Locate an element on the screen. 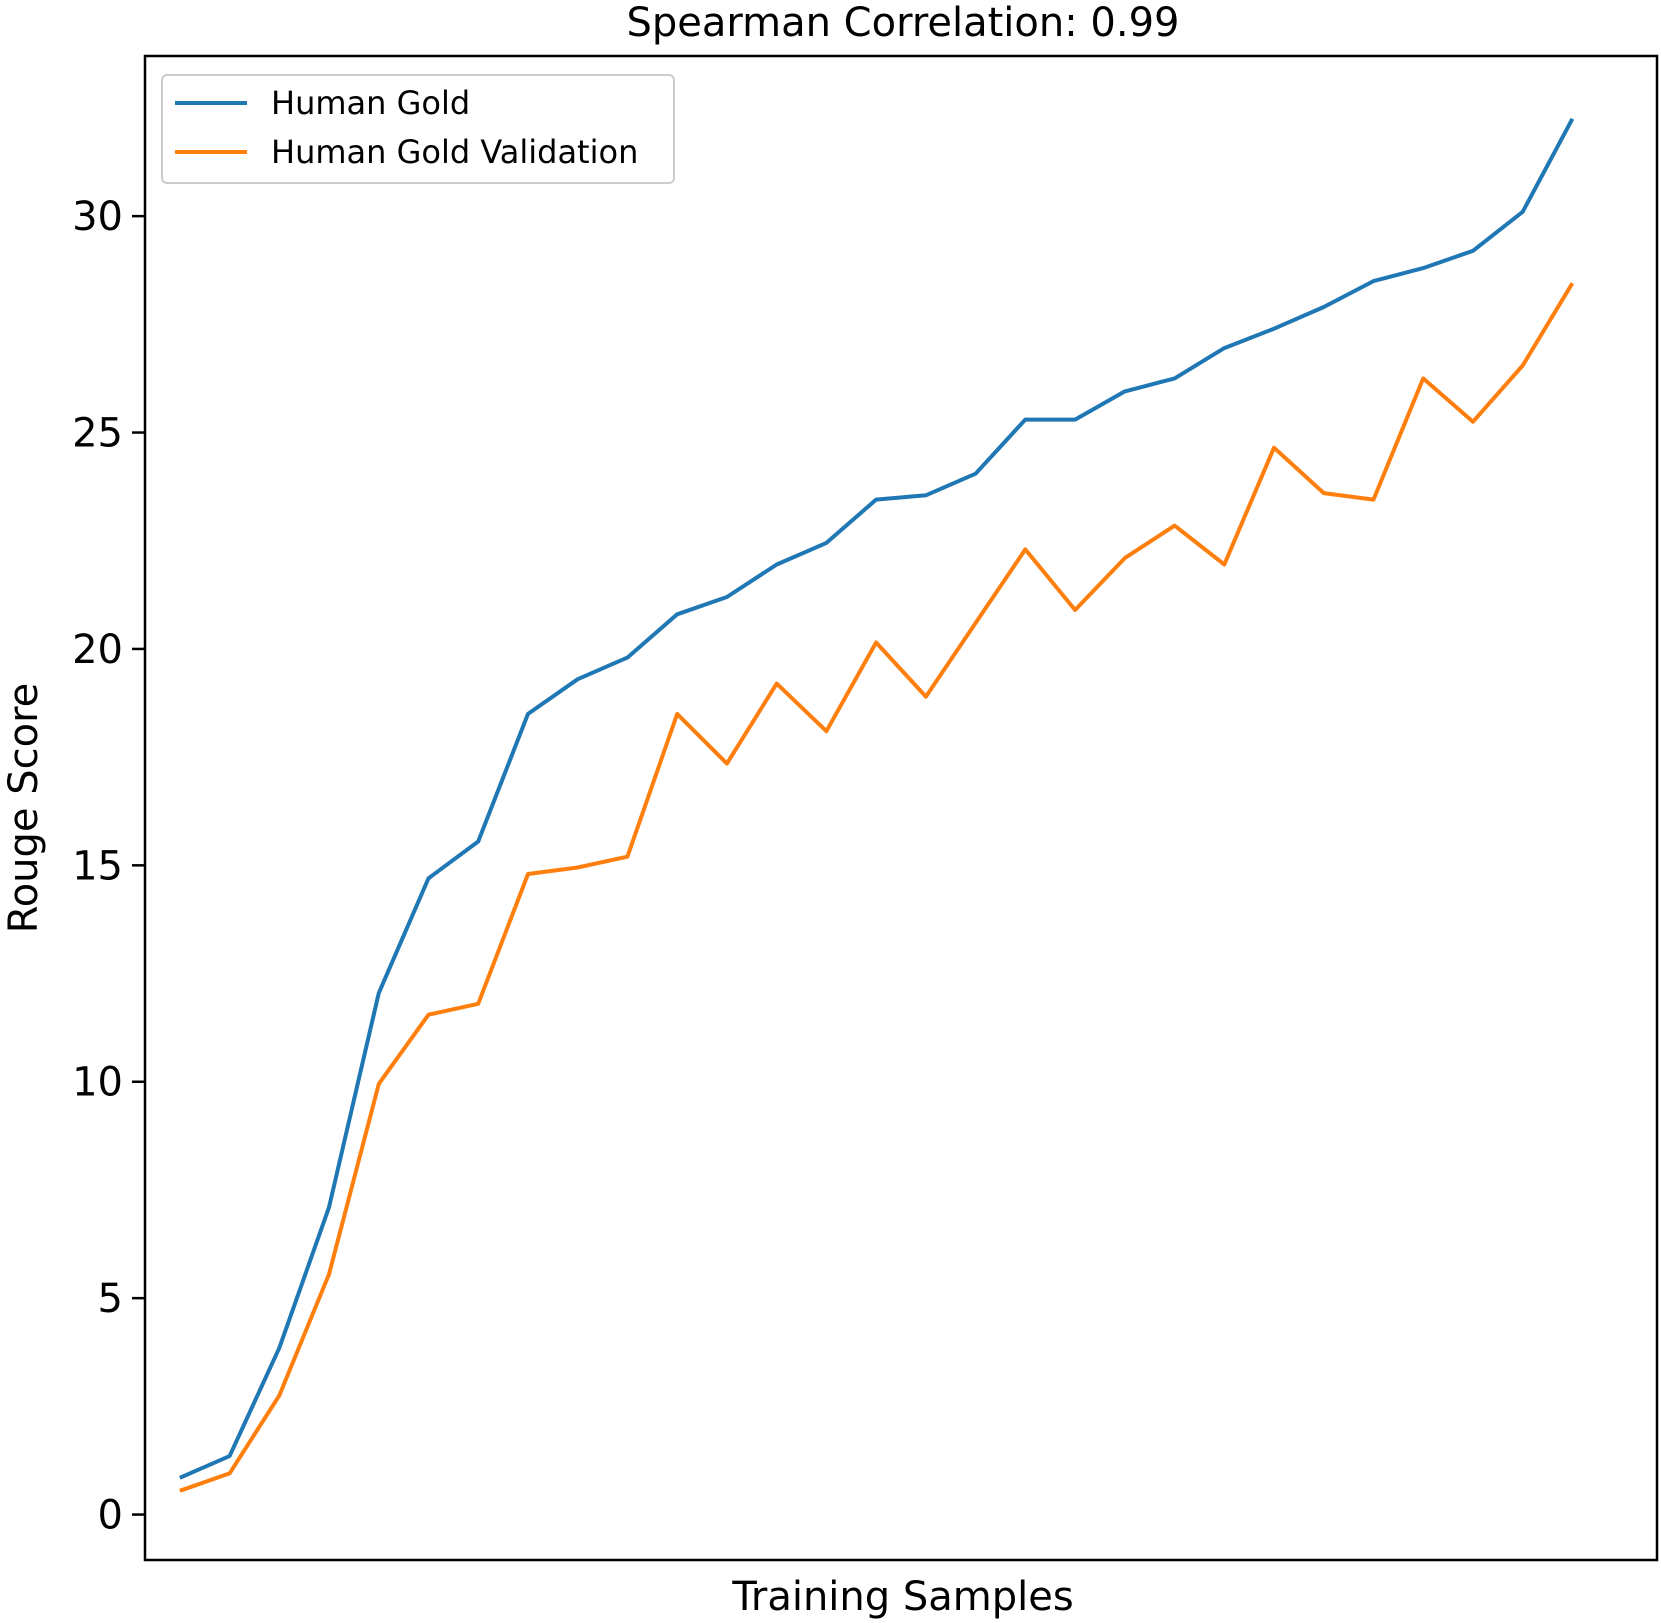 The image size is (1661, 1623). y-tick-label: 15 is located at coordinates (97, 866).